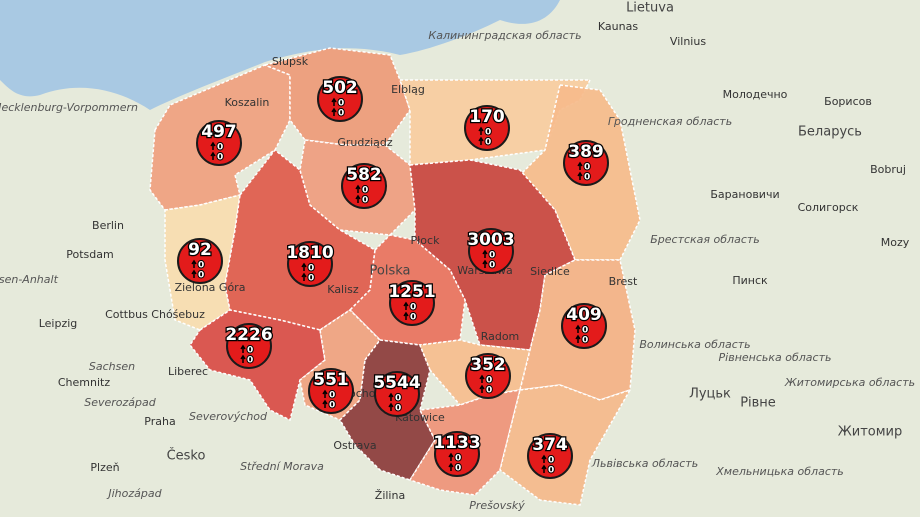 The height and width of the screenshot is (517, 920). Describe the element at coordinates (120, 402) in the screenshot. I see `place-label: Severozápad` at that location.